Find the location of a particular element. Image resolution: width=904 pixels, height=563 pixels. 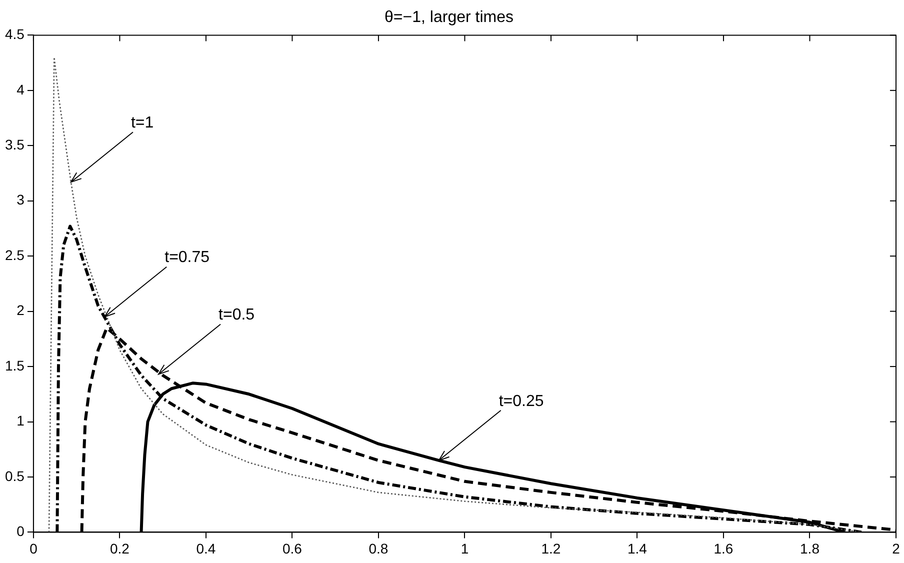

x-tick-label: 1 is located at coordinates (464, 548).